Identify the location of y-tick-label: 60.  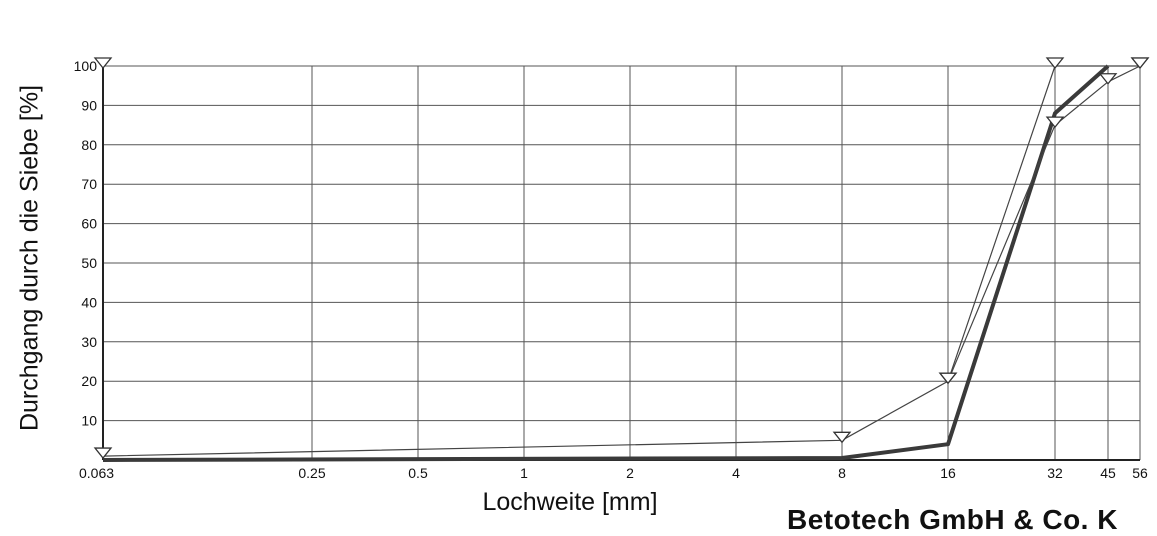
(89, 224).